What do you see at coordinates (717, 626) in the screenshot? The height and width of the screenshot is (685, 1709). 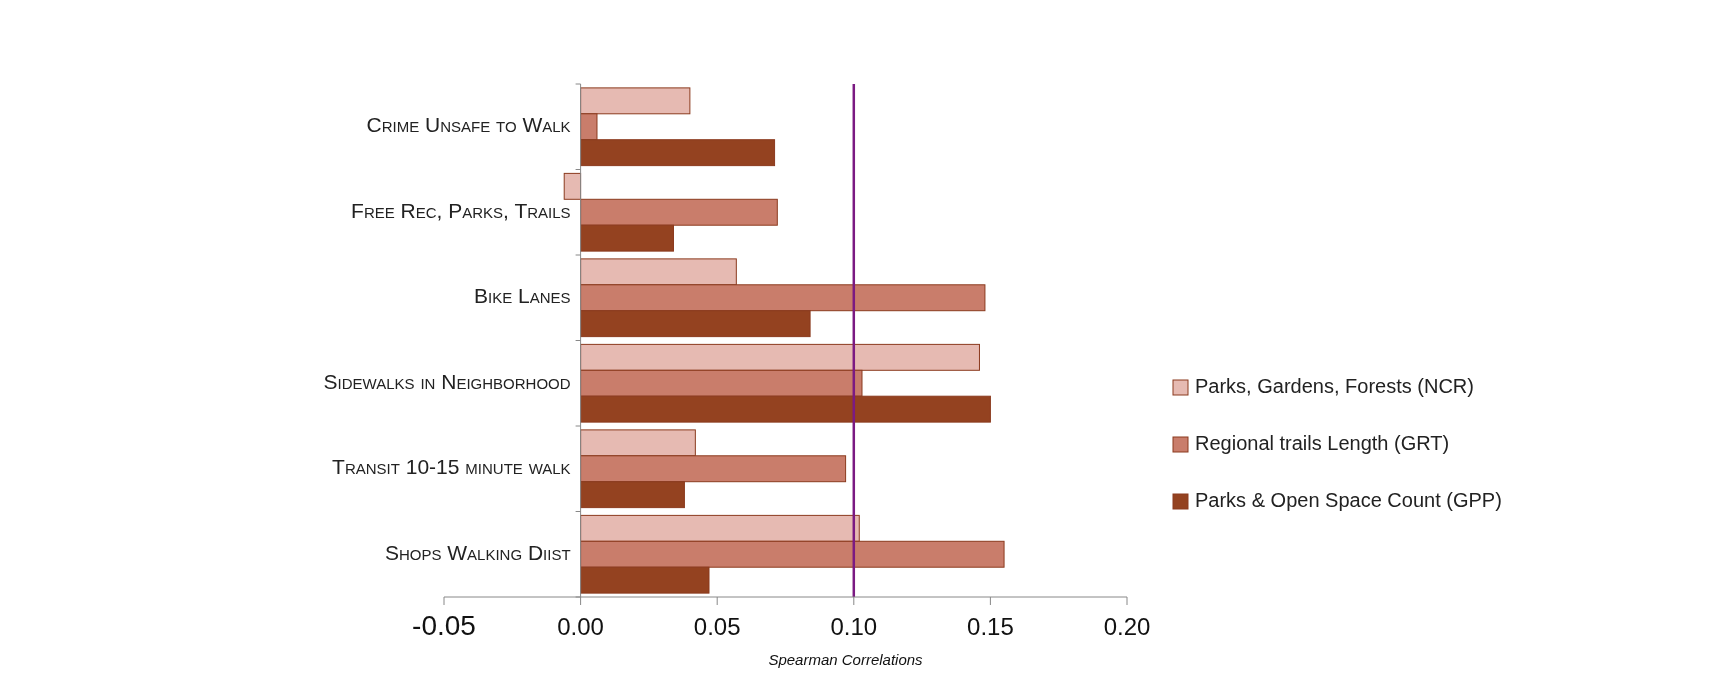 I see `x-tick-label: 0.05` at bounding box center [717, 626].